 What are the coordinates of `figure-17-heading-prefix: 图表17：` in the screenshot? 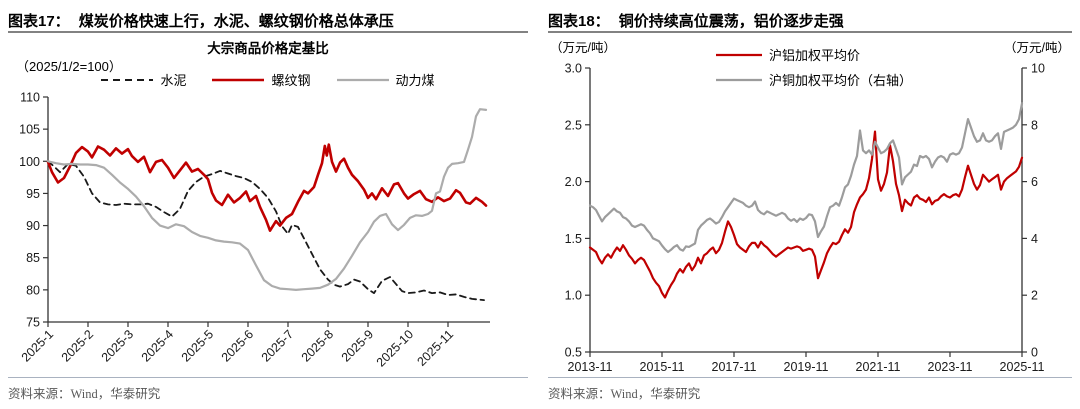 It's located at (39, 21).